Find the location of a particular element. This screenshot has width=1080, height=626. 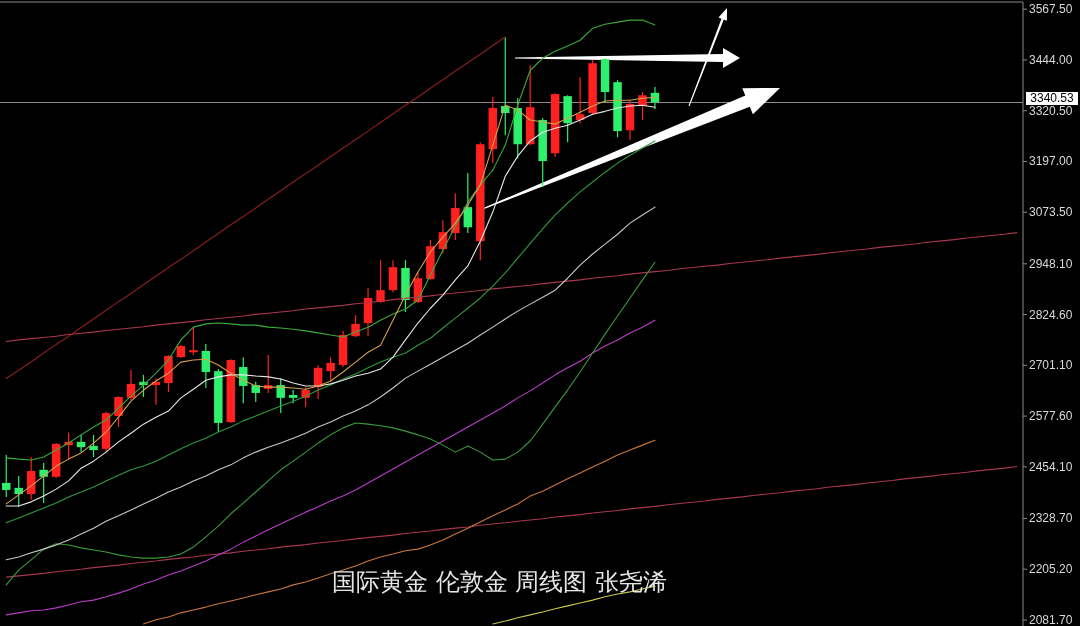

text: 国际黄金 伦敦金 周线图 张尧浠 is located at coordinates (499, 582).